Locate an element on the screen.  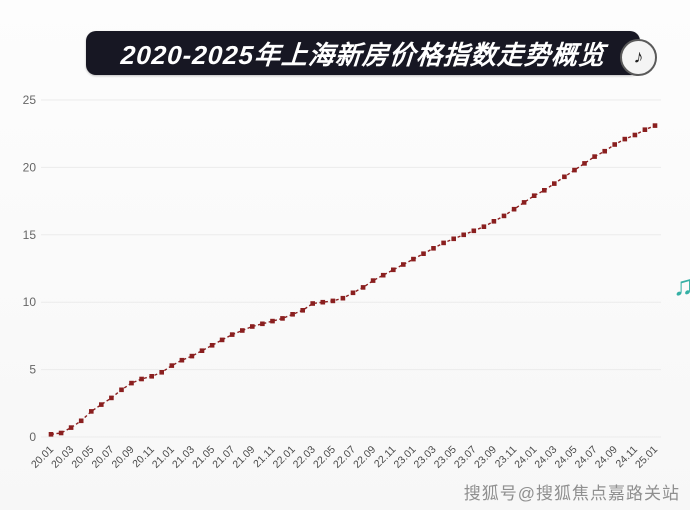
svg-text: 22.07 is located at coordinates (344, 457).